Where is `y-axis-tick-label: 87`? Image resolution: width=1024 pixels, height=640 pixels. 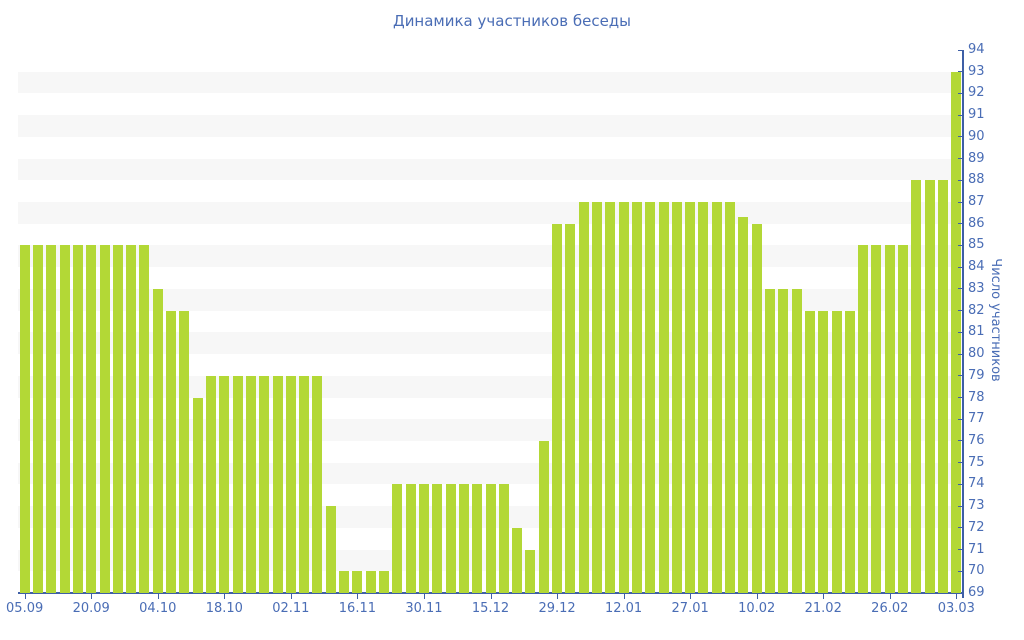
y-axis-tick-label: 87 is located at coordinates (976, 202).